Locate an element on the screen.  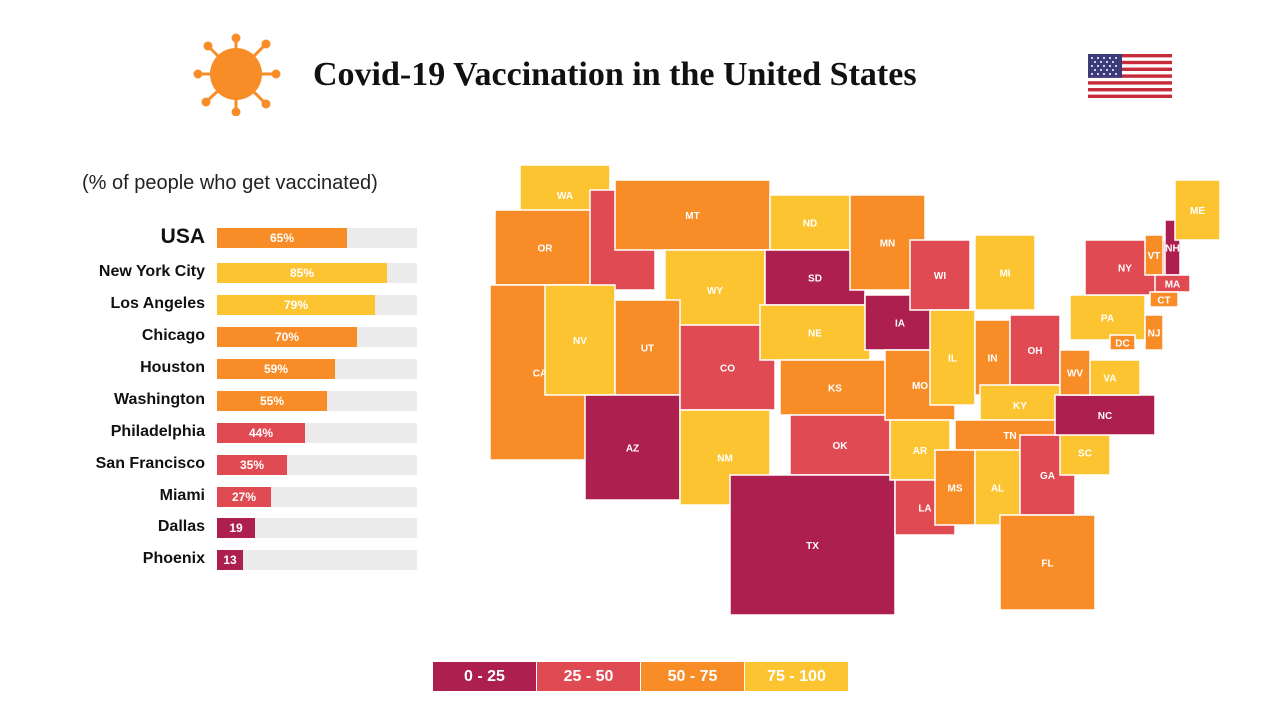
state-label: GA is located at coordinates (1047, 476).